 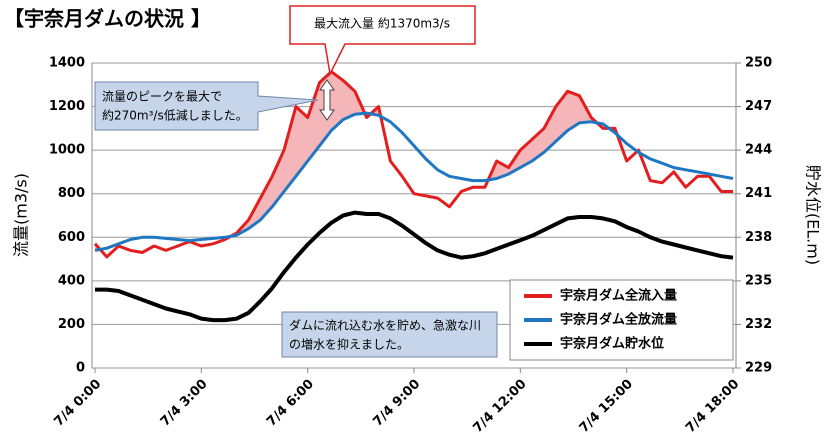 What do you see at coordinates (612, 344) in the screenshot?
I see `legend-label: 宇奈月ダム貯水位` at bounding box center [612, 344].